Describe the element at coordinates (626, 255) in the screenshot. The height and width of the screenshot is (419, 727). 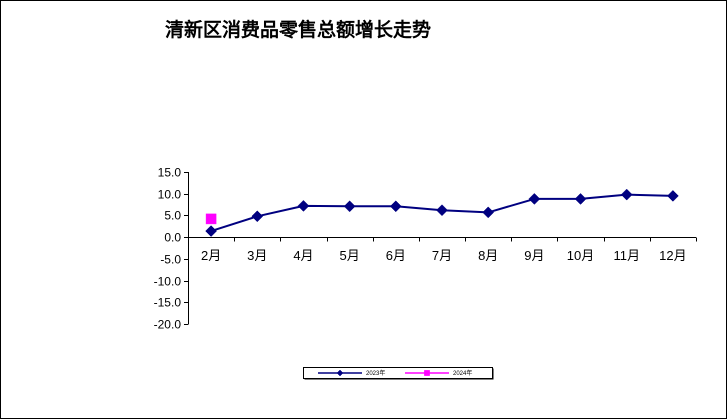
I see `x-tick-label: 11月` at that location.